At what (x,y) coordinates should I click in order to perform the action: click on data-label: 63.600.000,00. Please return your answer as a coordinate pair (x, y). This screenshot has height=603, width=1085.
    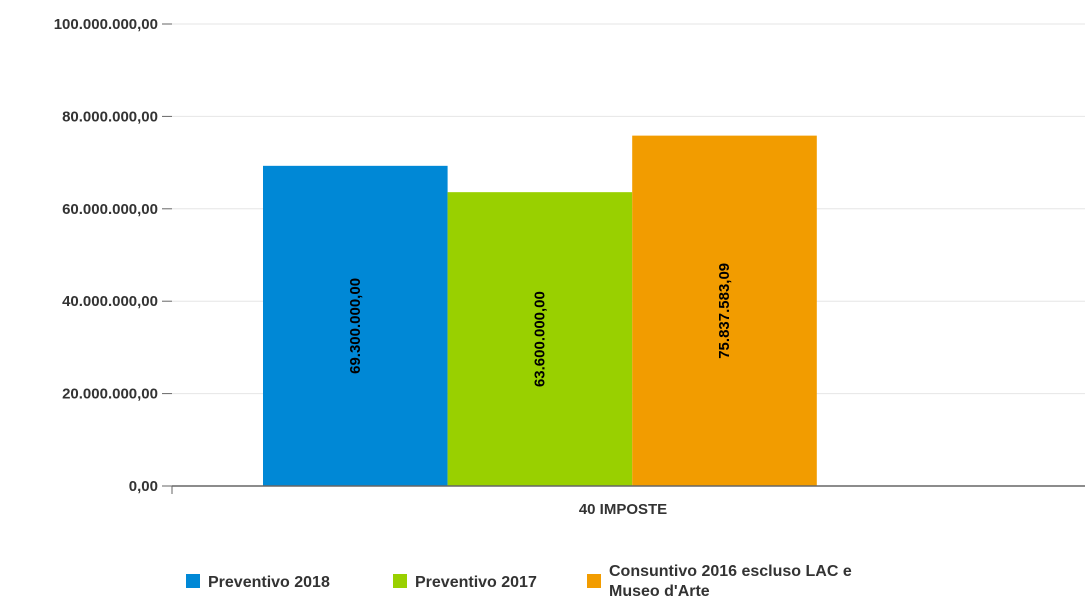
    Looking at the image, I should click on (539, 339).